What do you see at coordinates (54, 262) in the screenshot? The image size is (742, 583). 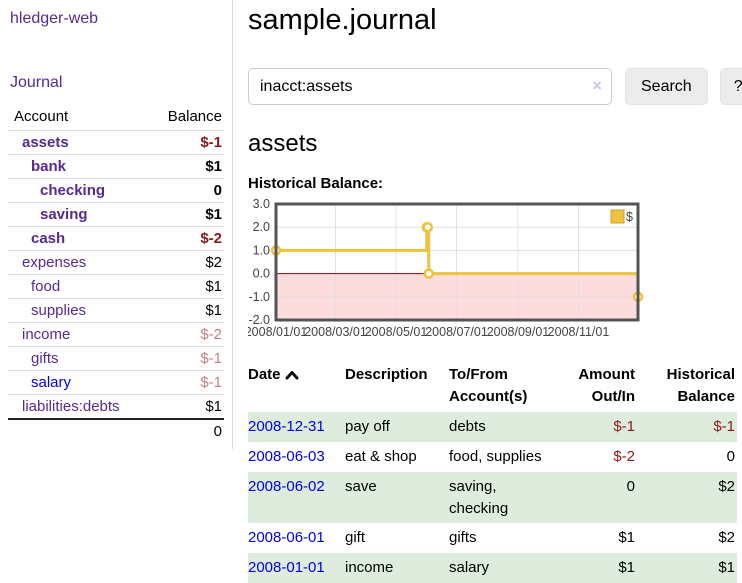 I see `account-link: expenses` at bounding box center [54, 262].